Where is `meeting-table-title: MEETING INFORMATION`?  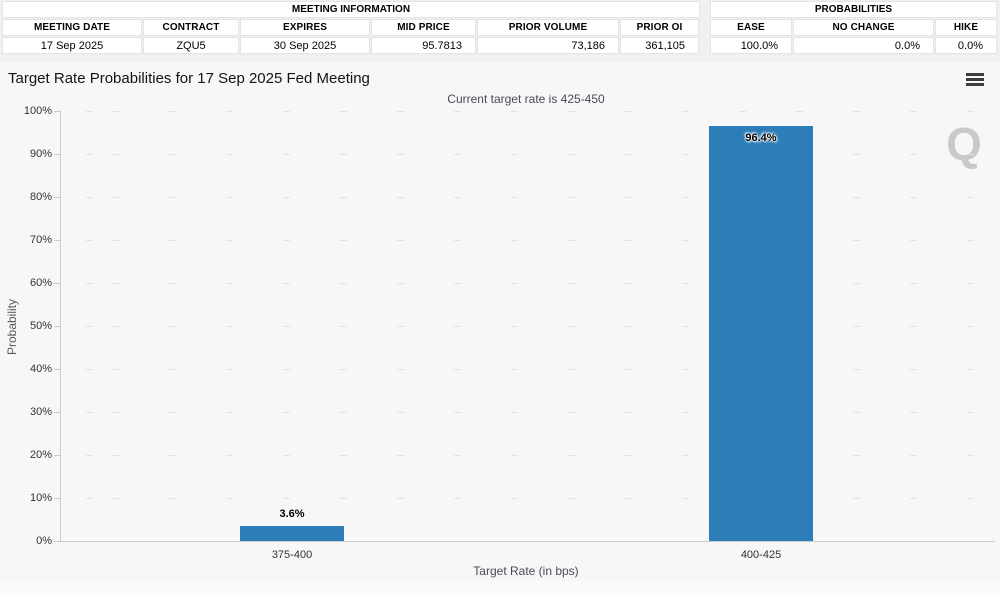 meeting-table-title: MEETING INFORMATION is located at coordinates (351, 9).